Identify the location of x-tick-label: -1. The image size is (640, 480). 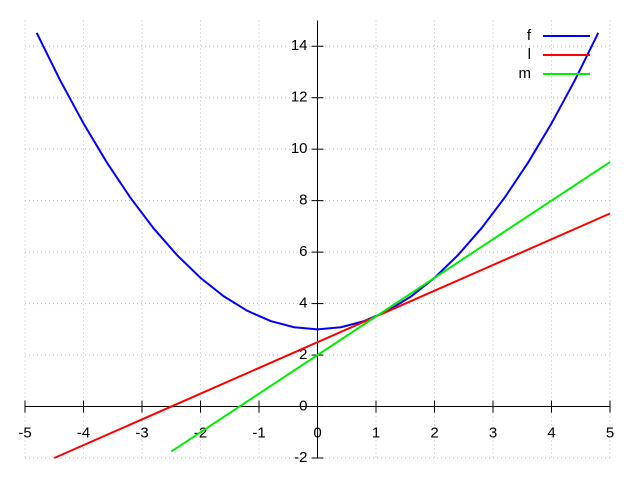
(258, 432).